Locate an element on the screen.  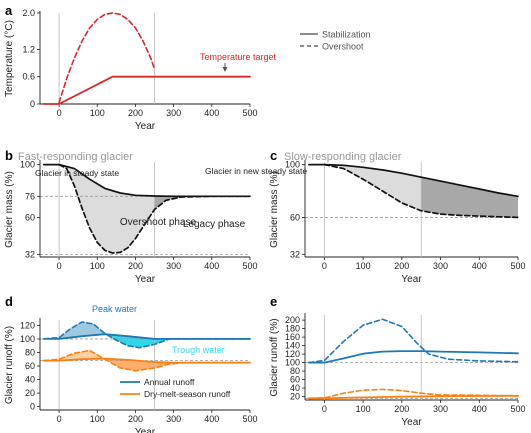
panel-d-x-tick-label: 500 is located at coordinates (249, 419).